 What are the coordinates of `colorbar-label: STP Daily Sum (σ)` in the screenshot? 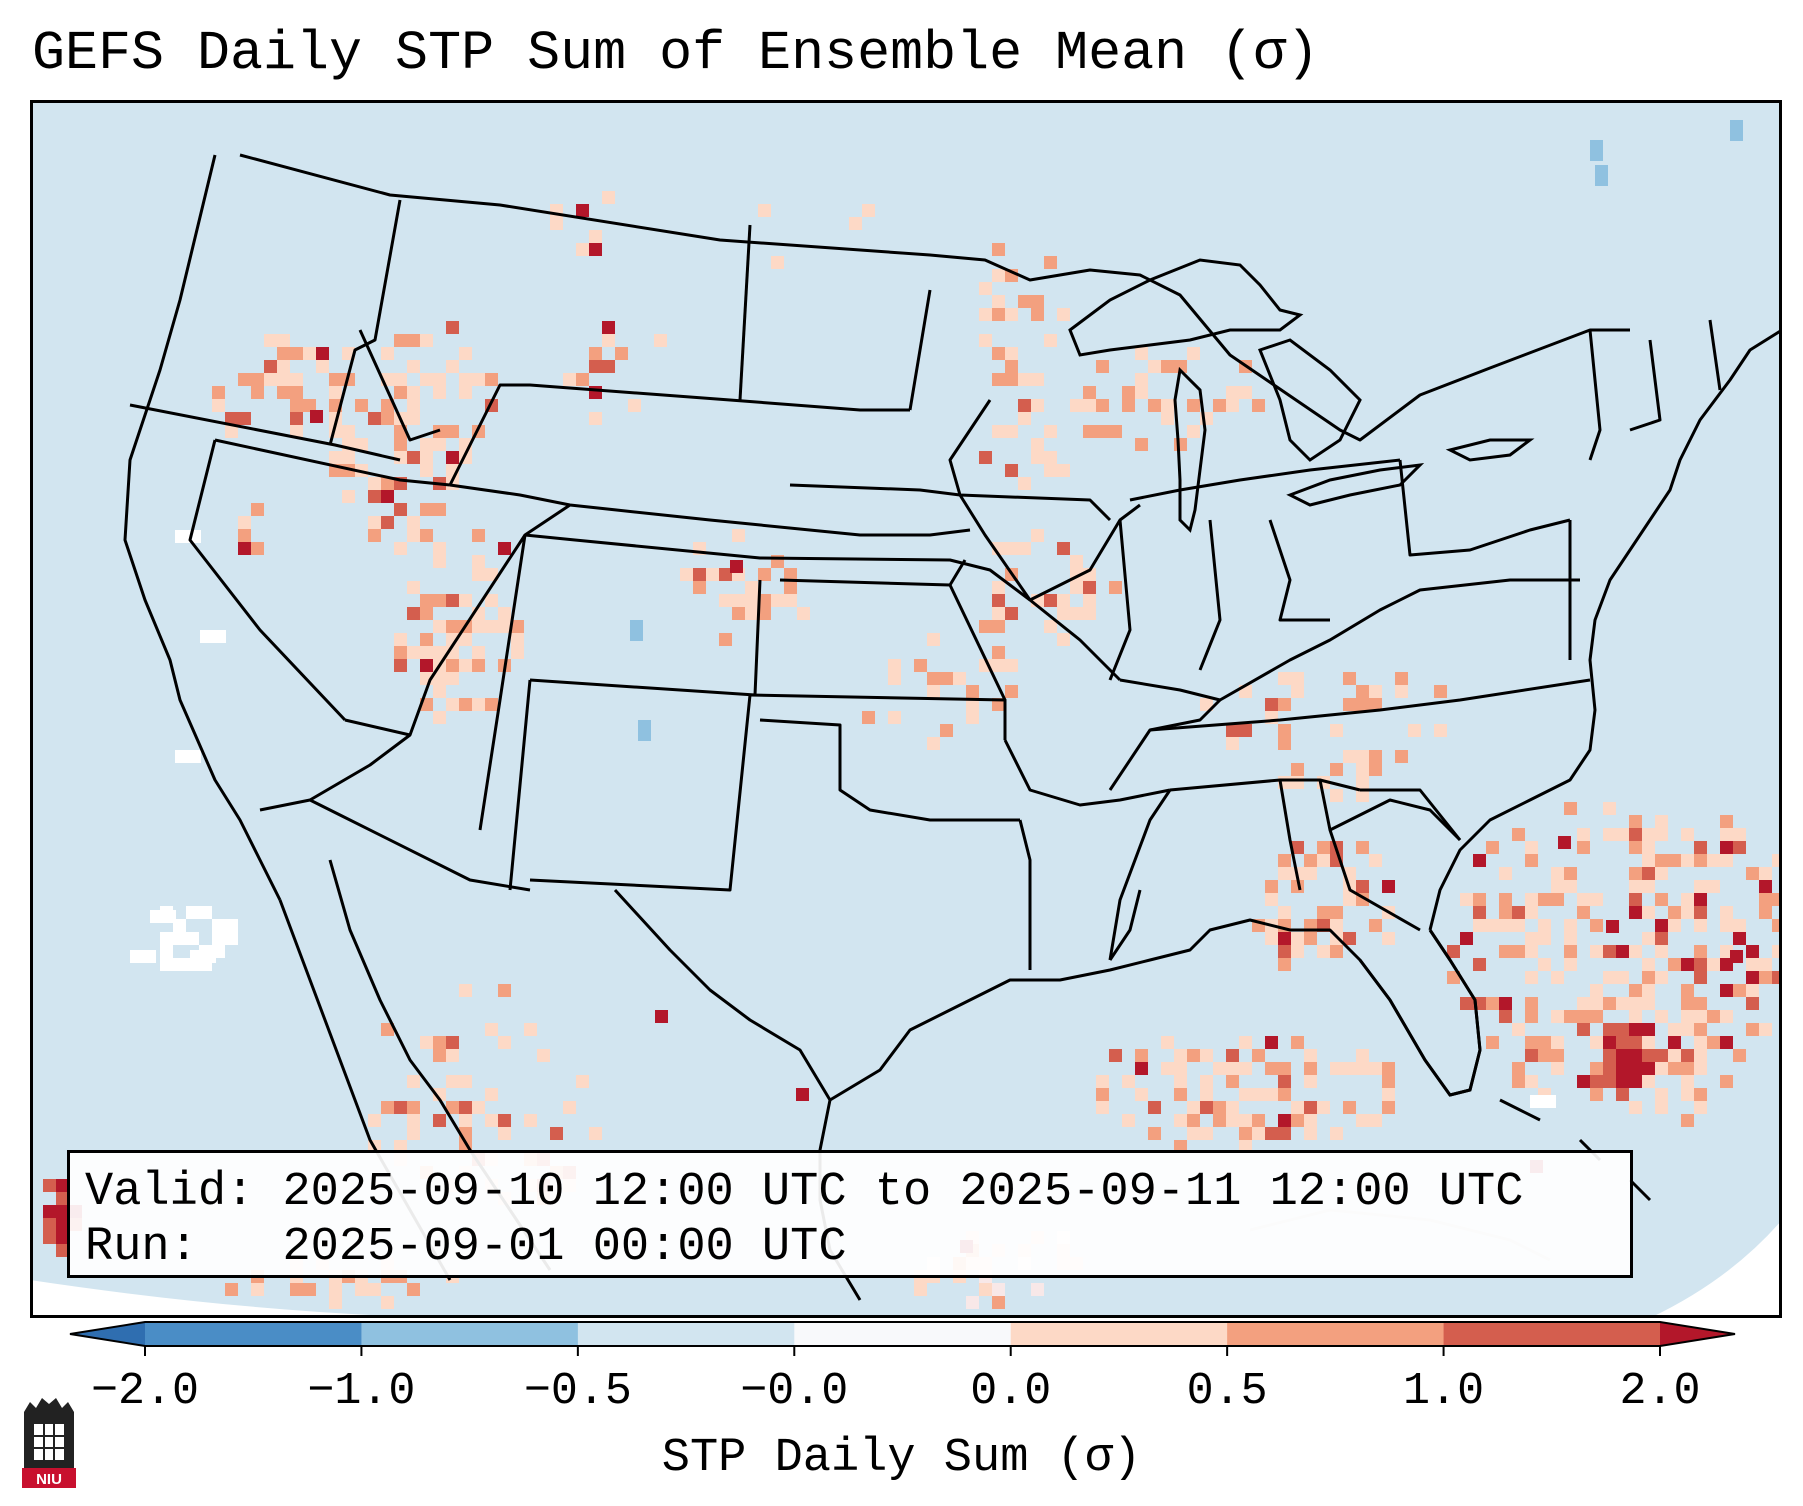 It's located at (901, 1458).